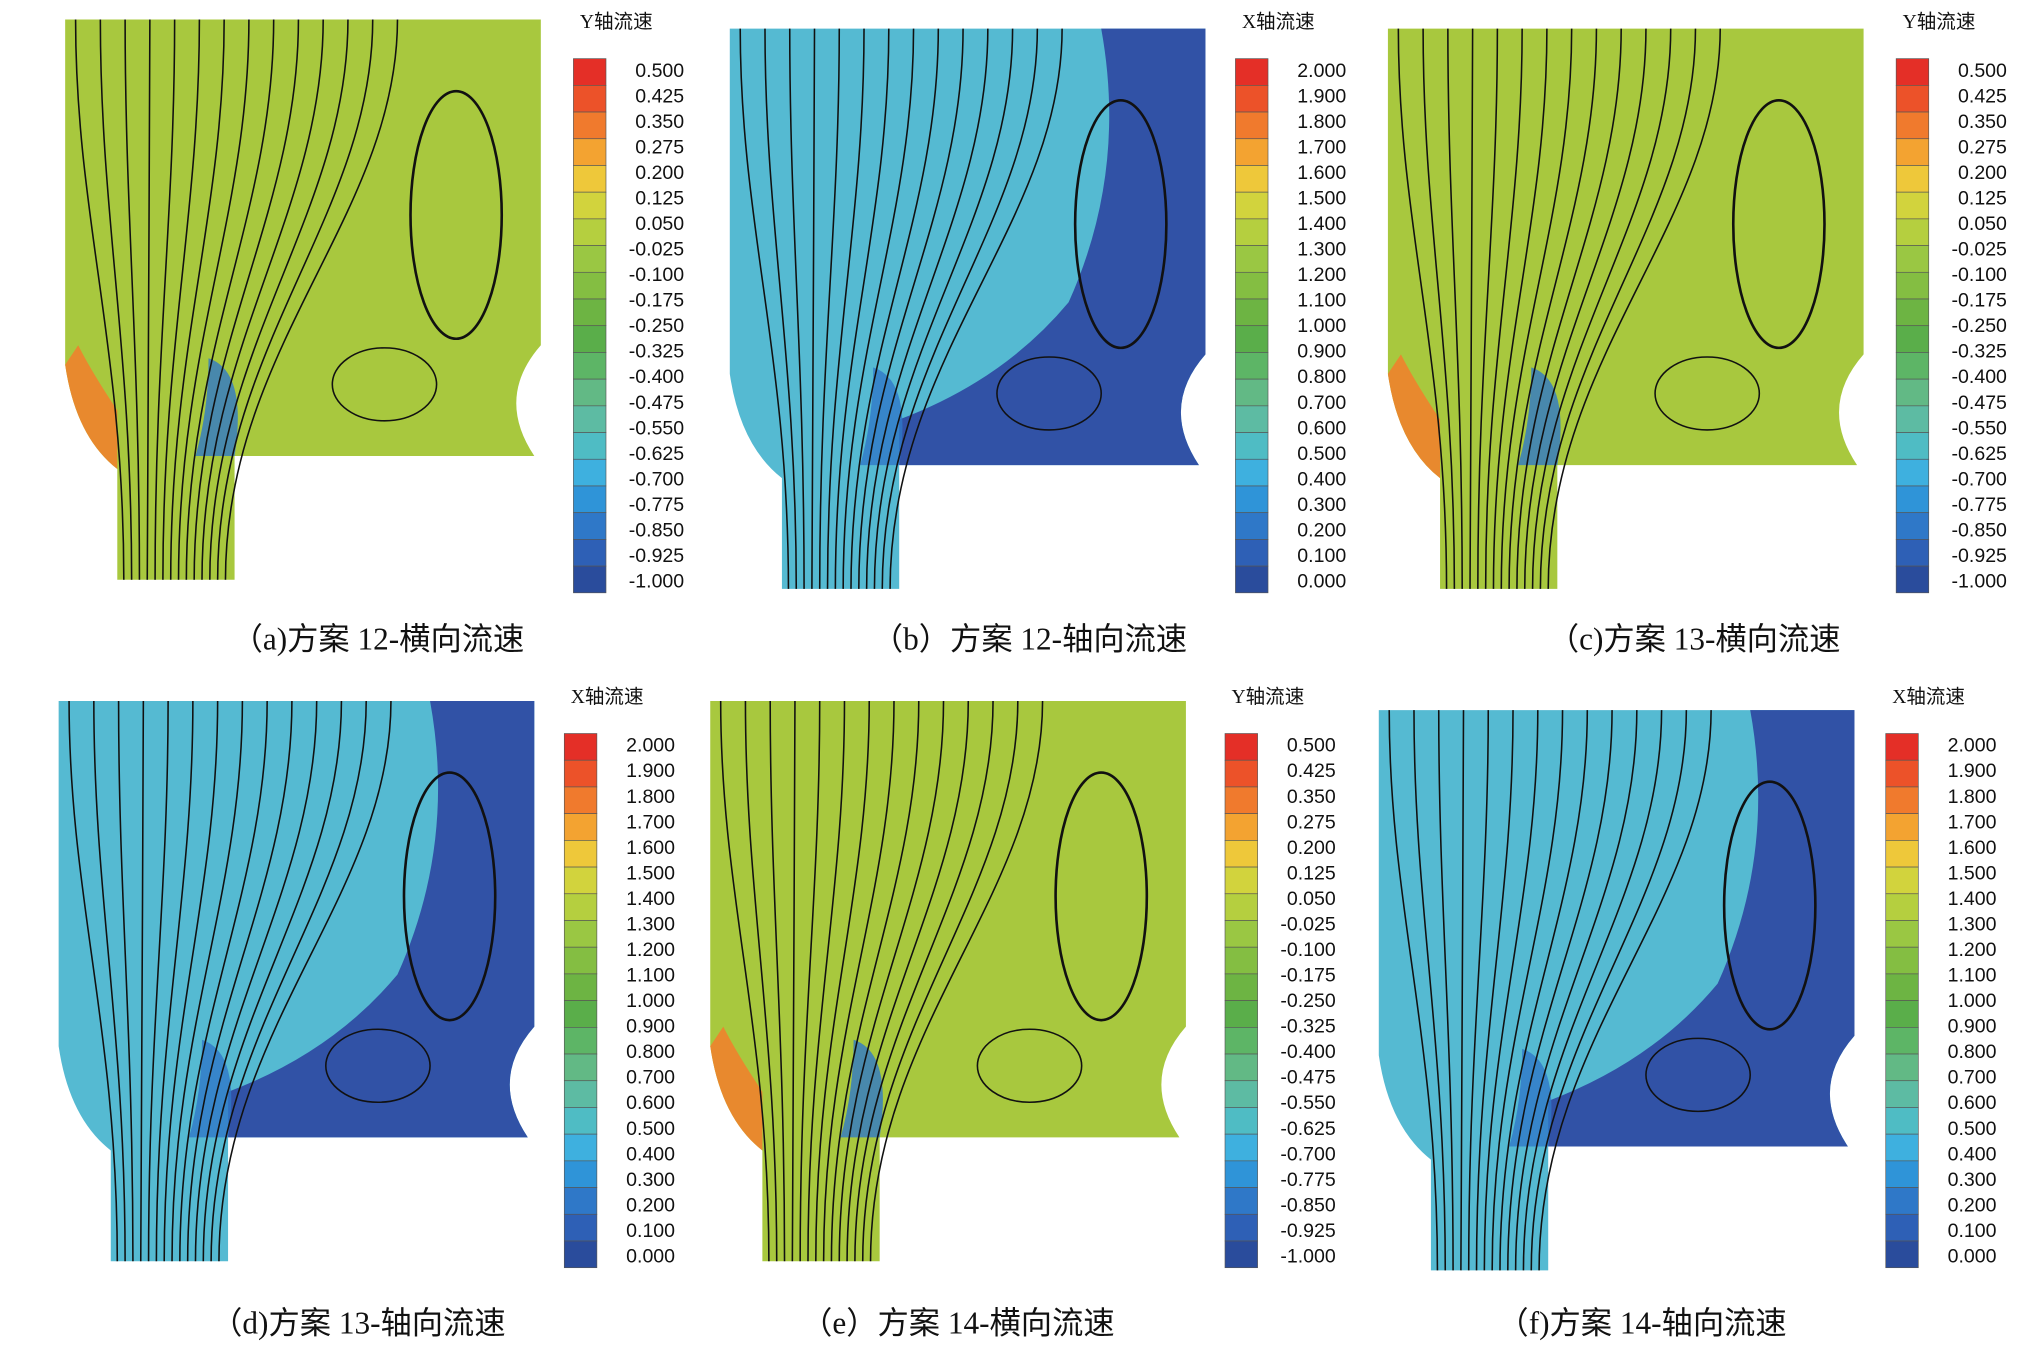 This screenshot has width=2033, height=1355. I want to click on legend-label: 2.000, so click(1972, 746).